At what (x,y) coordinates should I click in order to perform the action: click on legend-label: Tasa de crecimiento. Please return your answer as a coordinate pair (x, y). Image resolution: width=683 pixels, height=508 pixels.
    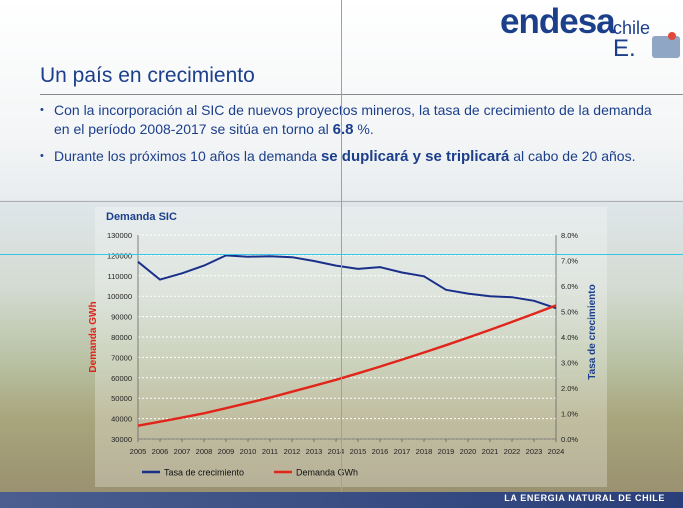
    Looking at the image, I should click on (204, 473).